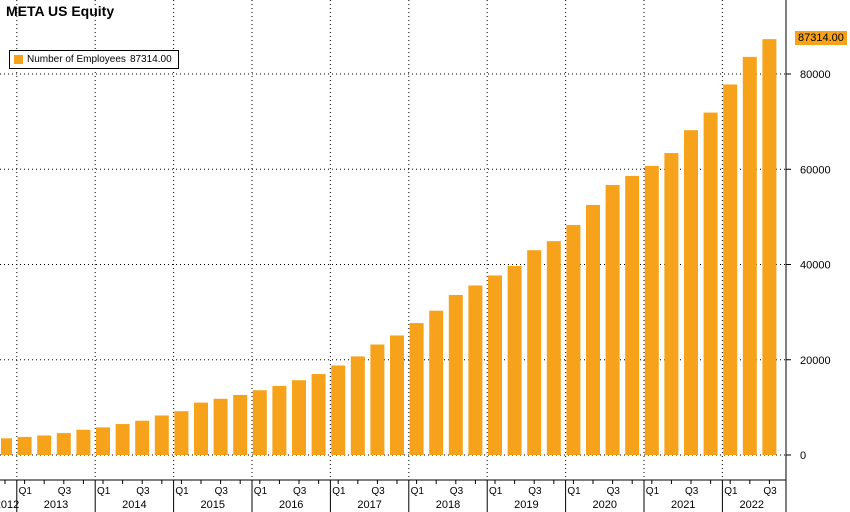 Image resolution: width=850 pixels, height=512 pixels. Describe the element at coordinates (612, 319) in the screenshot. I see `bar-2020-Q3` at that location.